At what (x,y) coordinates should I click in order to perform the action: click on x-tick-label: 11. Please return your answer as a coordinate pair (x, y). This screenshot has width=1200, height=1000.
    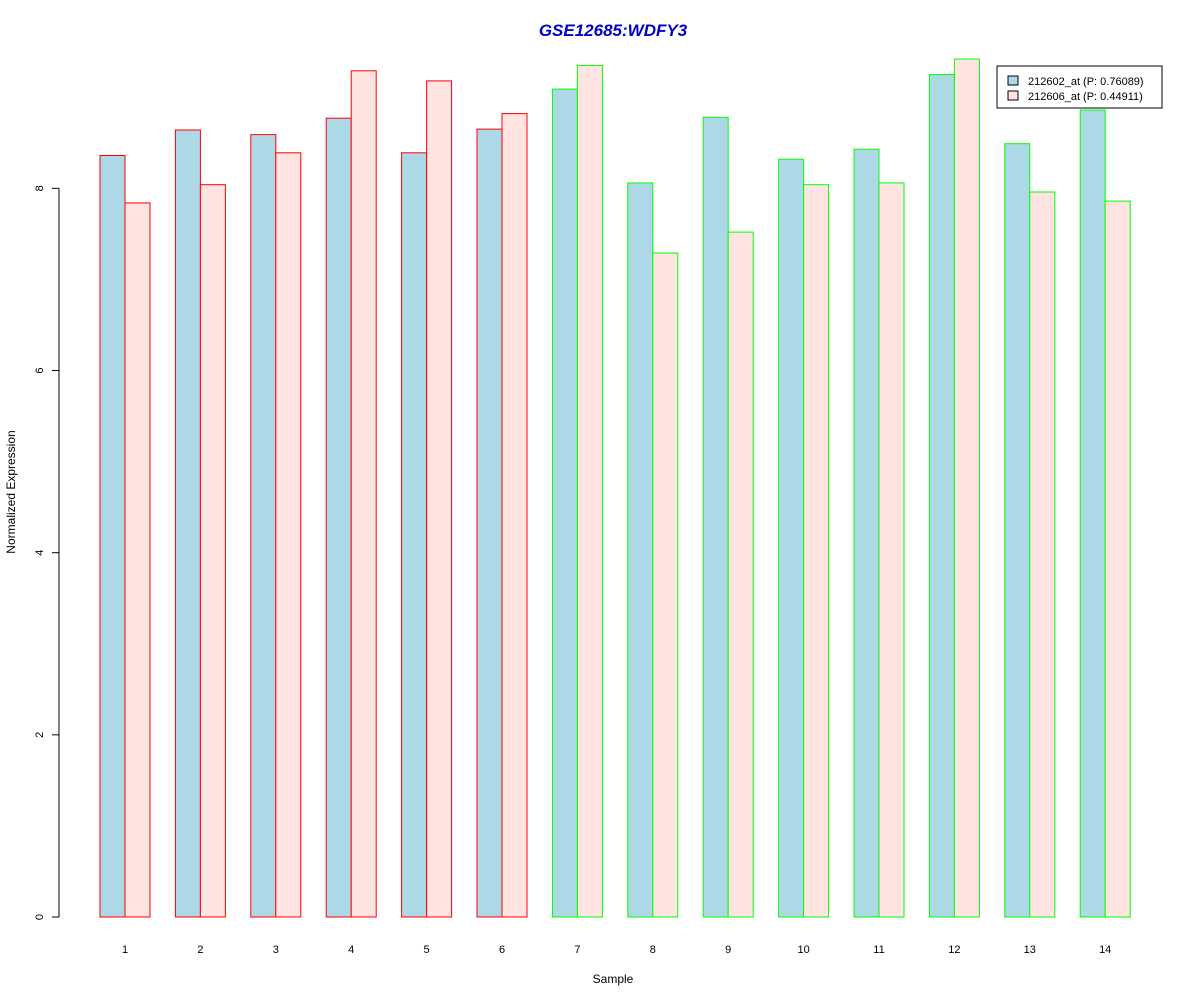
    Looking at the image, I should click on (878, 950).